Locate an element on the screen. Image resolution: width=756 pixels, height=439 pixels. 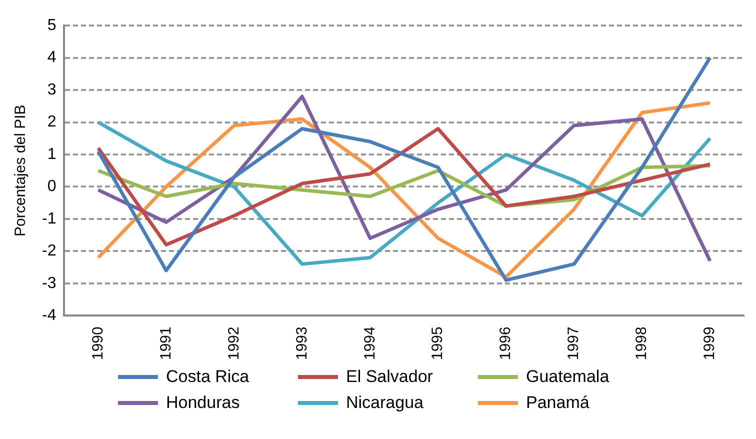
x-tick-label: 1994 is located at coordinates (369, 343).